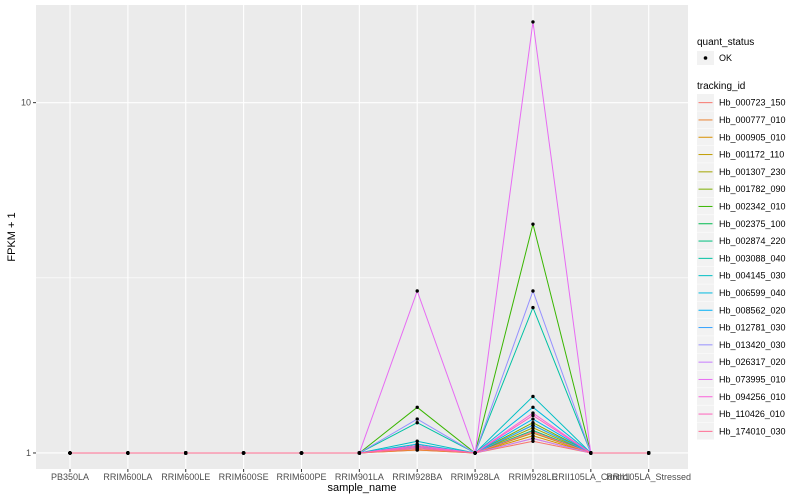  What do you see at coordinates (752, 206) in the screenshot?
I see `legend-label: Hb_002342_010` at bounding box center [752, 206].